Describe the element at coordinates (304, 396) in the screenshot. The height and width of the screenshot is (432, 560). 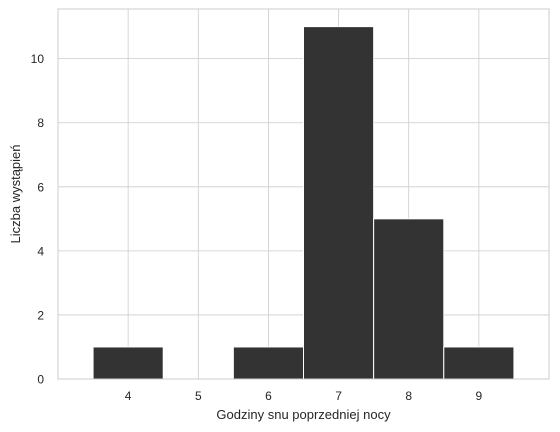
I see `x-tick-labels: 4 5 6 7 8 9` at that location.